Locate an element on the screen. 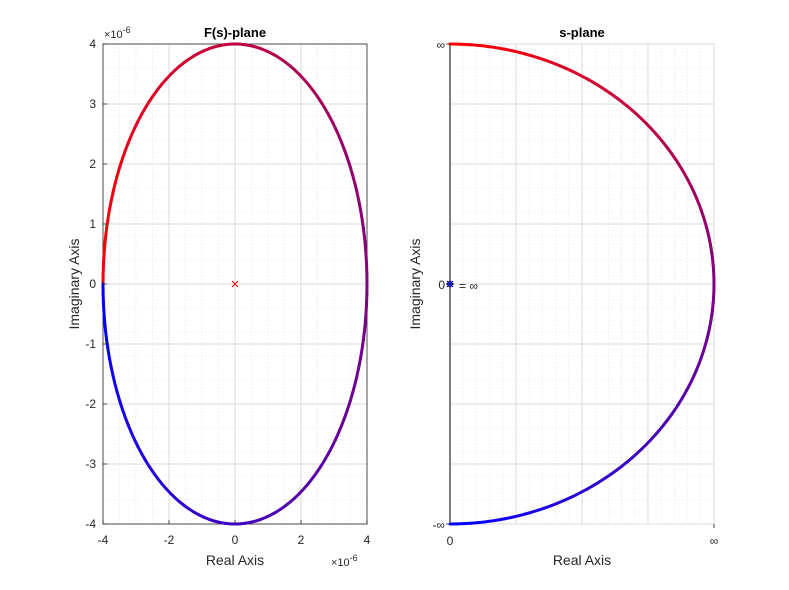 The height and width of the screenshot is (590, 789). s-plane-x-label: Real Axis is located at coordinates (582, 560).